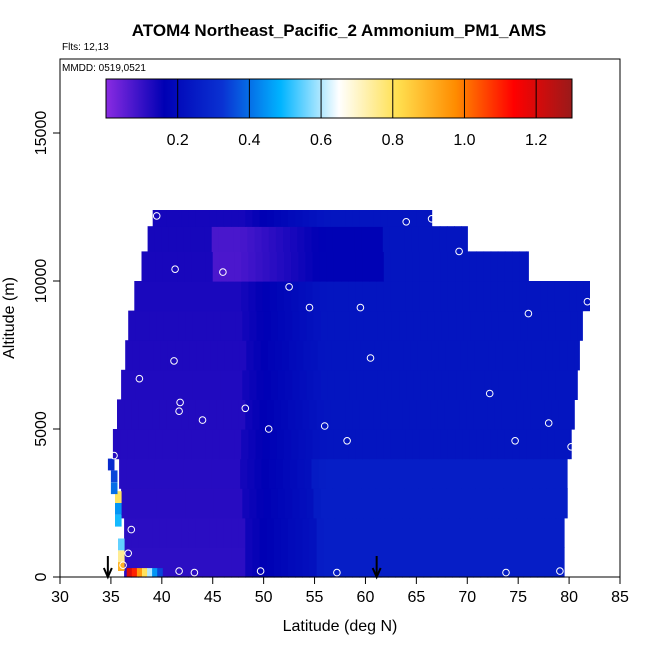 This screenshot has height=650, width=650. Describe the element at coordinates (135, 517) in the screenshot. I see `low-level-hotspot` at that location.